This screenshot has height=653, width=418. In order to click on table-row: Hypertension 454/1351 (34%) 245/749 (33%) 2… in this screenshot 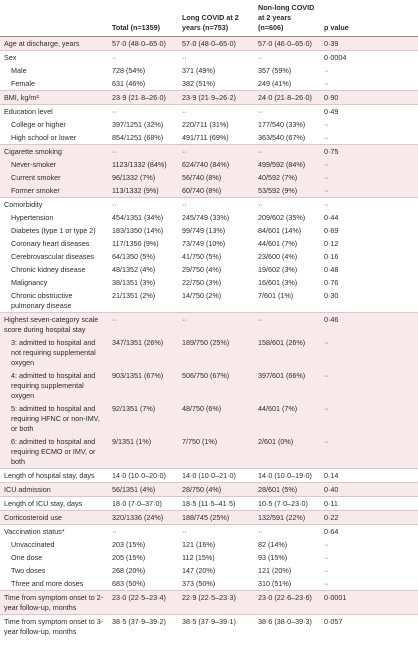, I will do `click(209, 217)`.